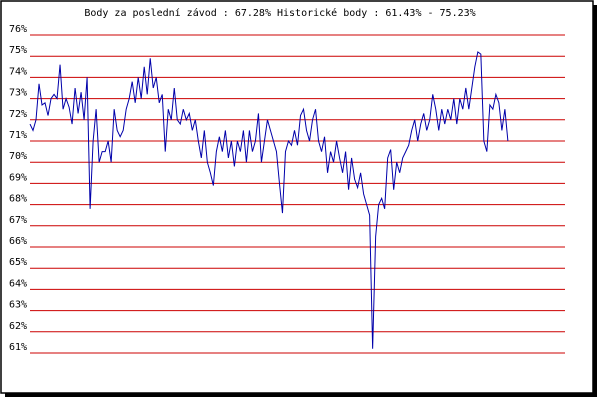 This screenshot has width=600, height=404. I want to click on y-tick-label: 73%, so click(18, 93).